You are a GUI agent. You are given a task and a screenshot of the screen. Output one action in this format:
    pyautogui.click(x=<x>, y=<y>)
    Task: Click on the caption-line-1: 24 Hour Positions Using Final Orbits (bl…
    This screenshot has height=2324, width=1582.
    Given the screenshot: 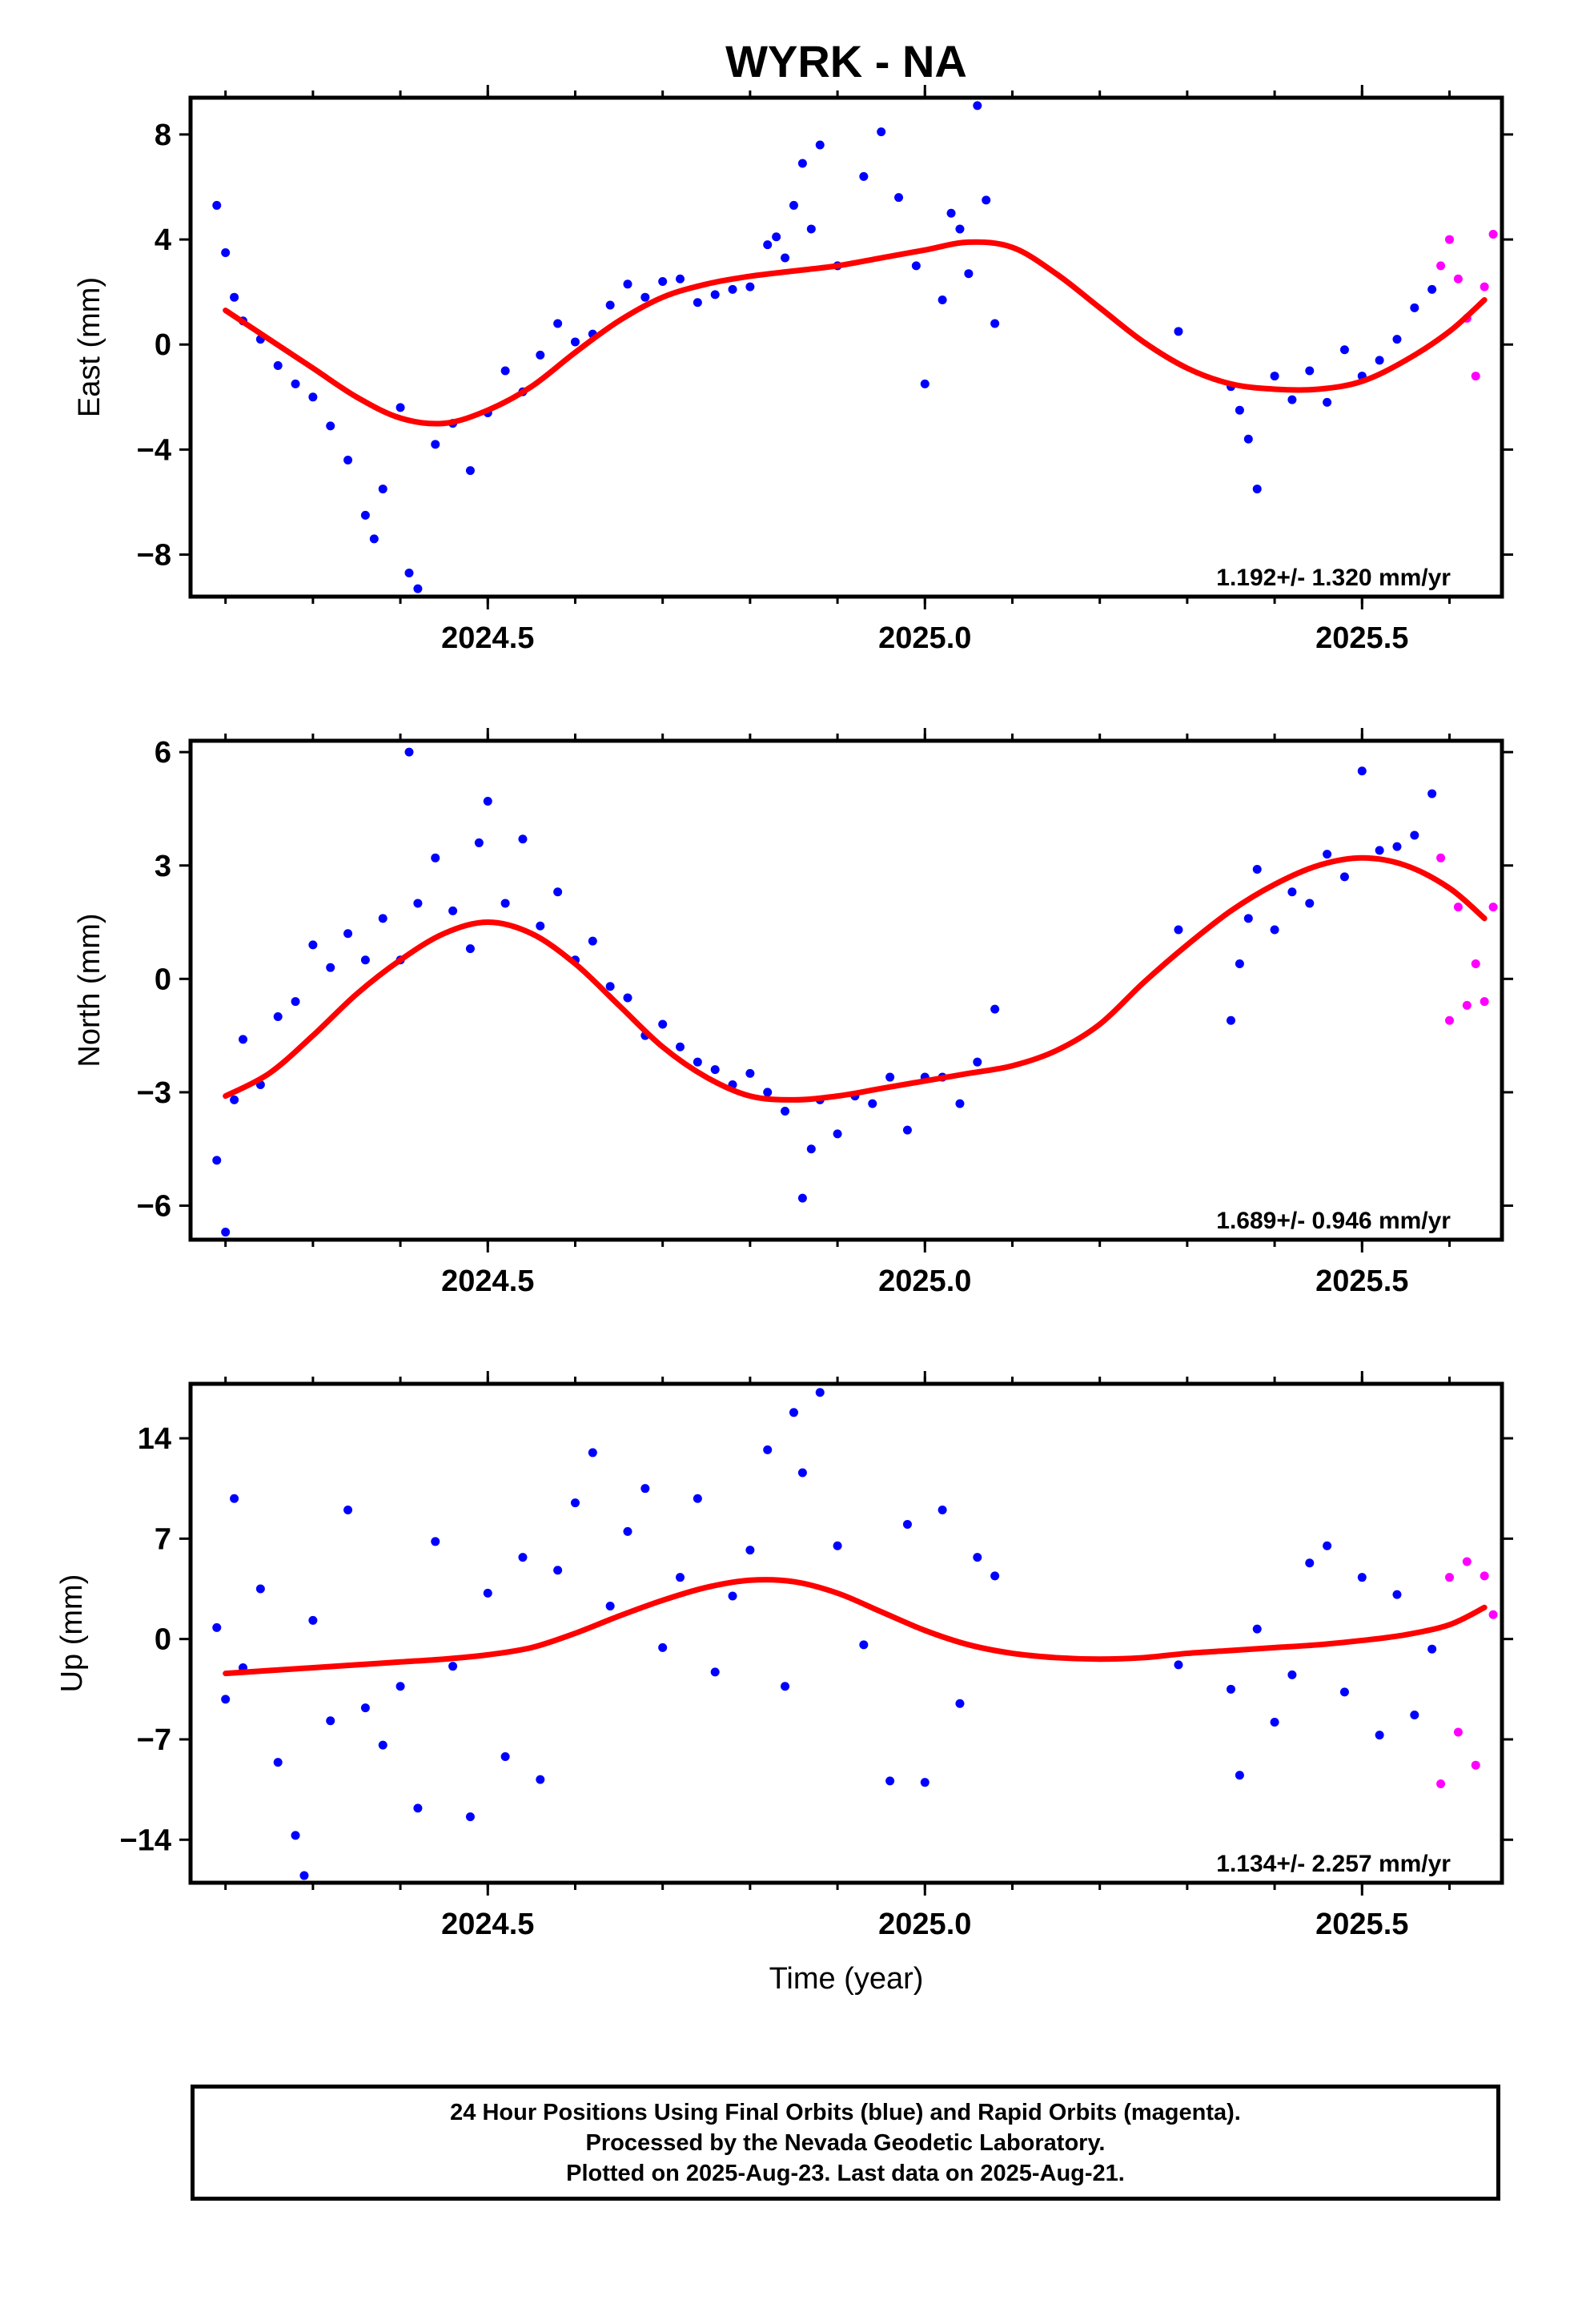 What is the action you would take?
    pyautogui.click(x=846, y=2112)
    